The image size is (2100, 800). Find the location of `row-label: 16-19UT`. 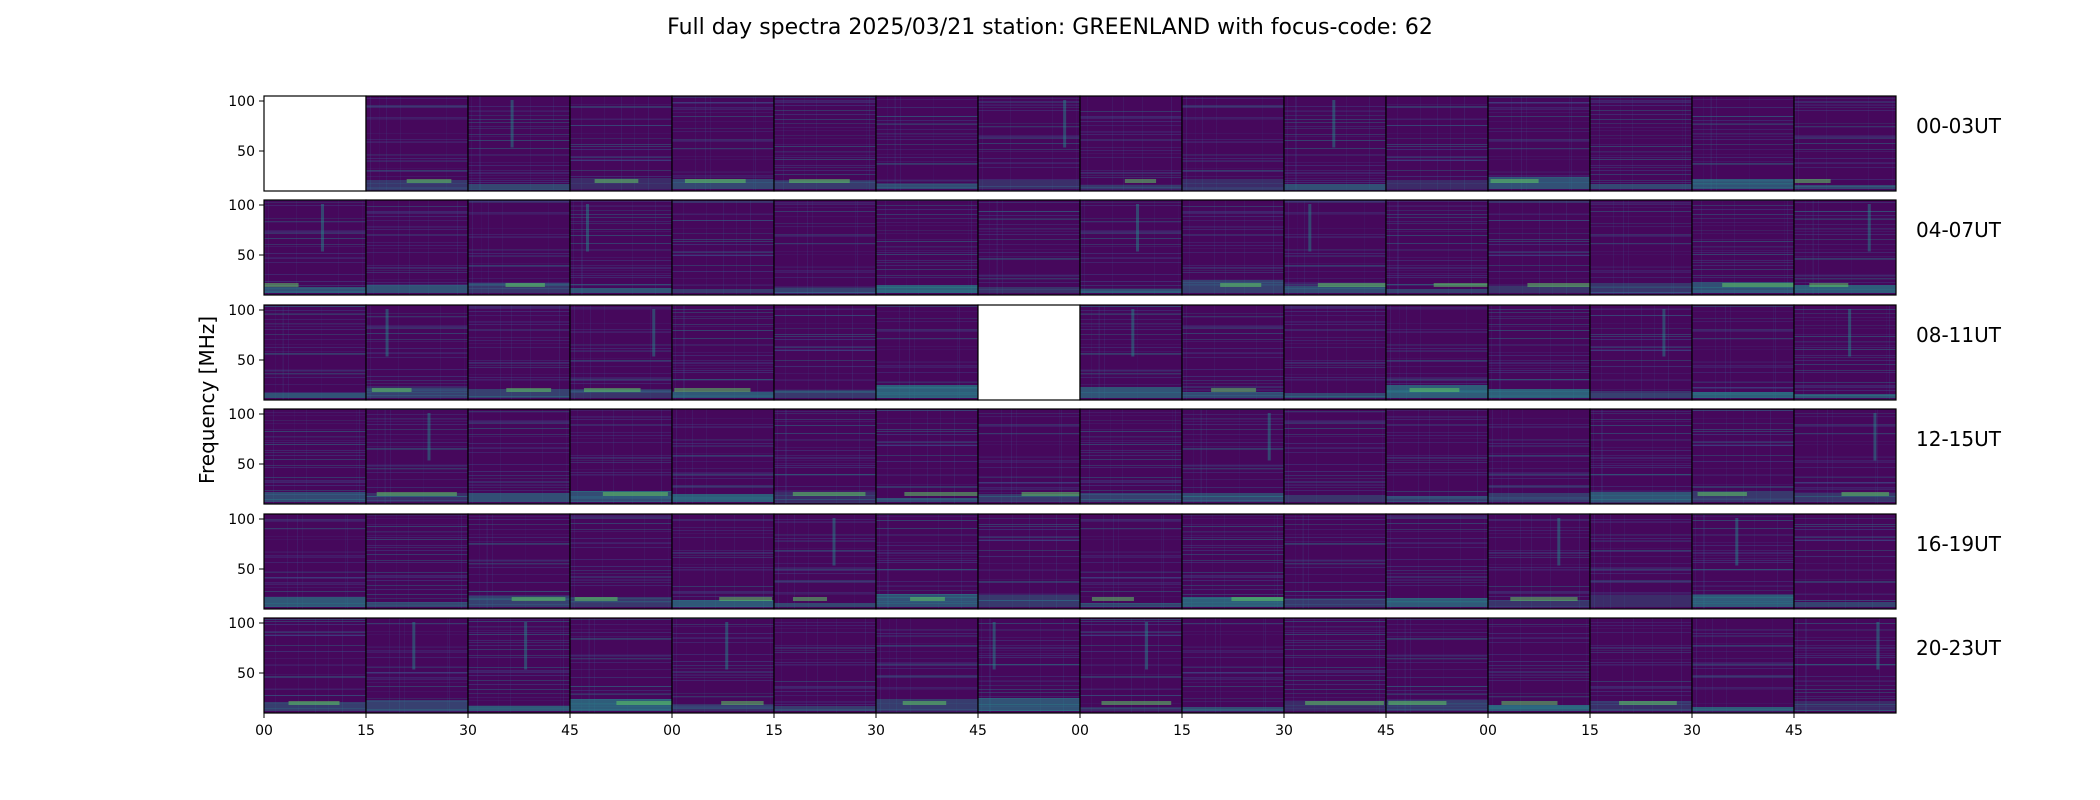

row-label: 16-19UT is located at coordinates (1959, 544).